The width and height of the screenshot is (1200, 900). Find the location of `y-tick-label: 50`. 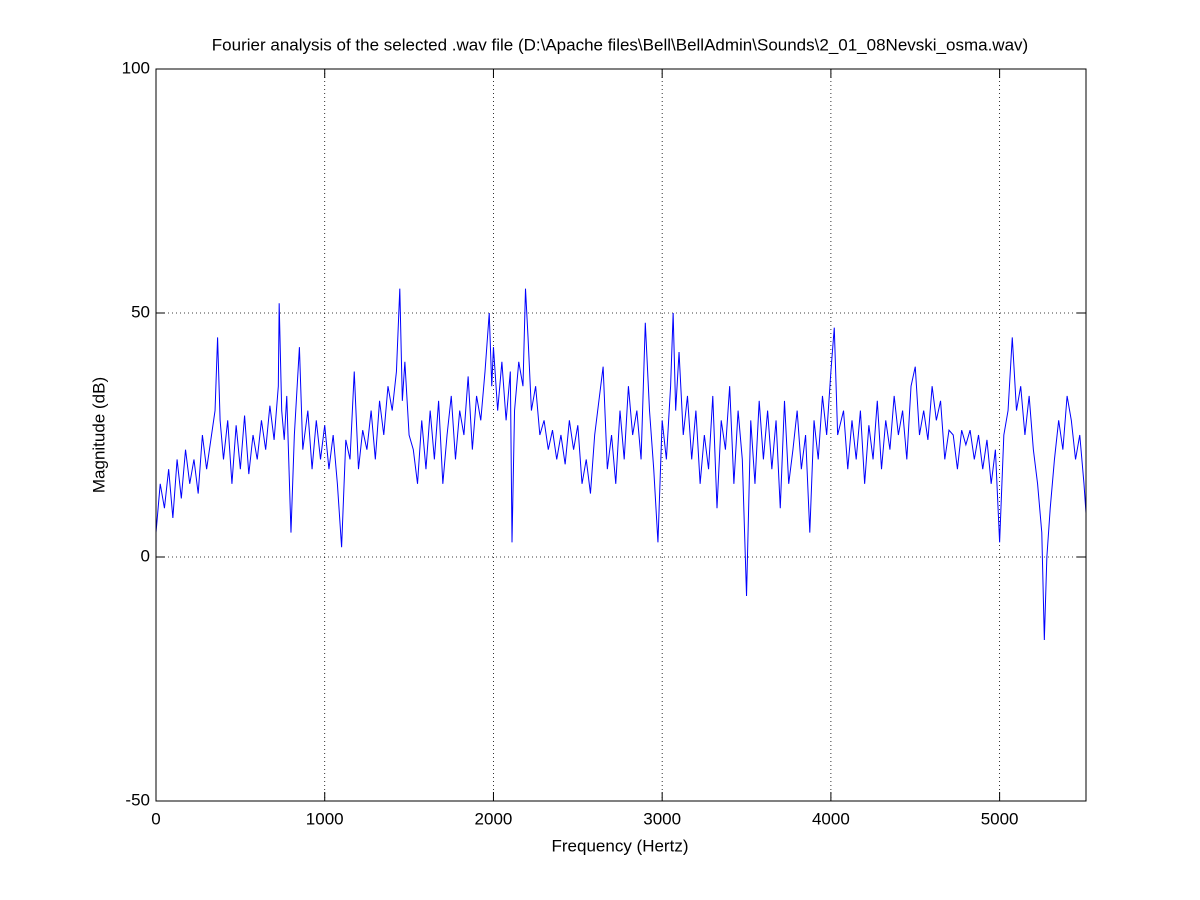

y-tick-label: 50 is located at coordinates (140, 311).